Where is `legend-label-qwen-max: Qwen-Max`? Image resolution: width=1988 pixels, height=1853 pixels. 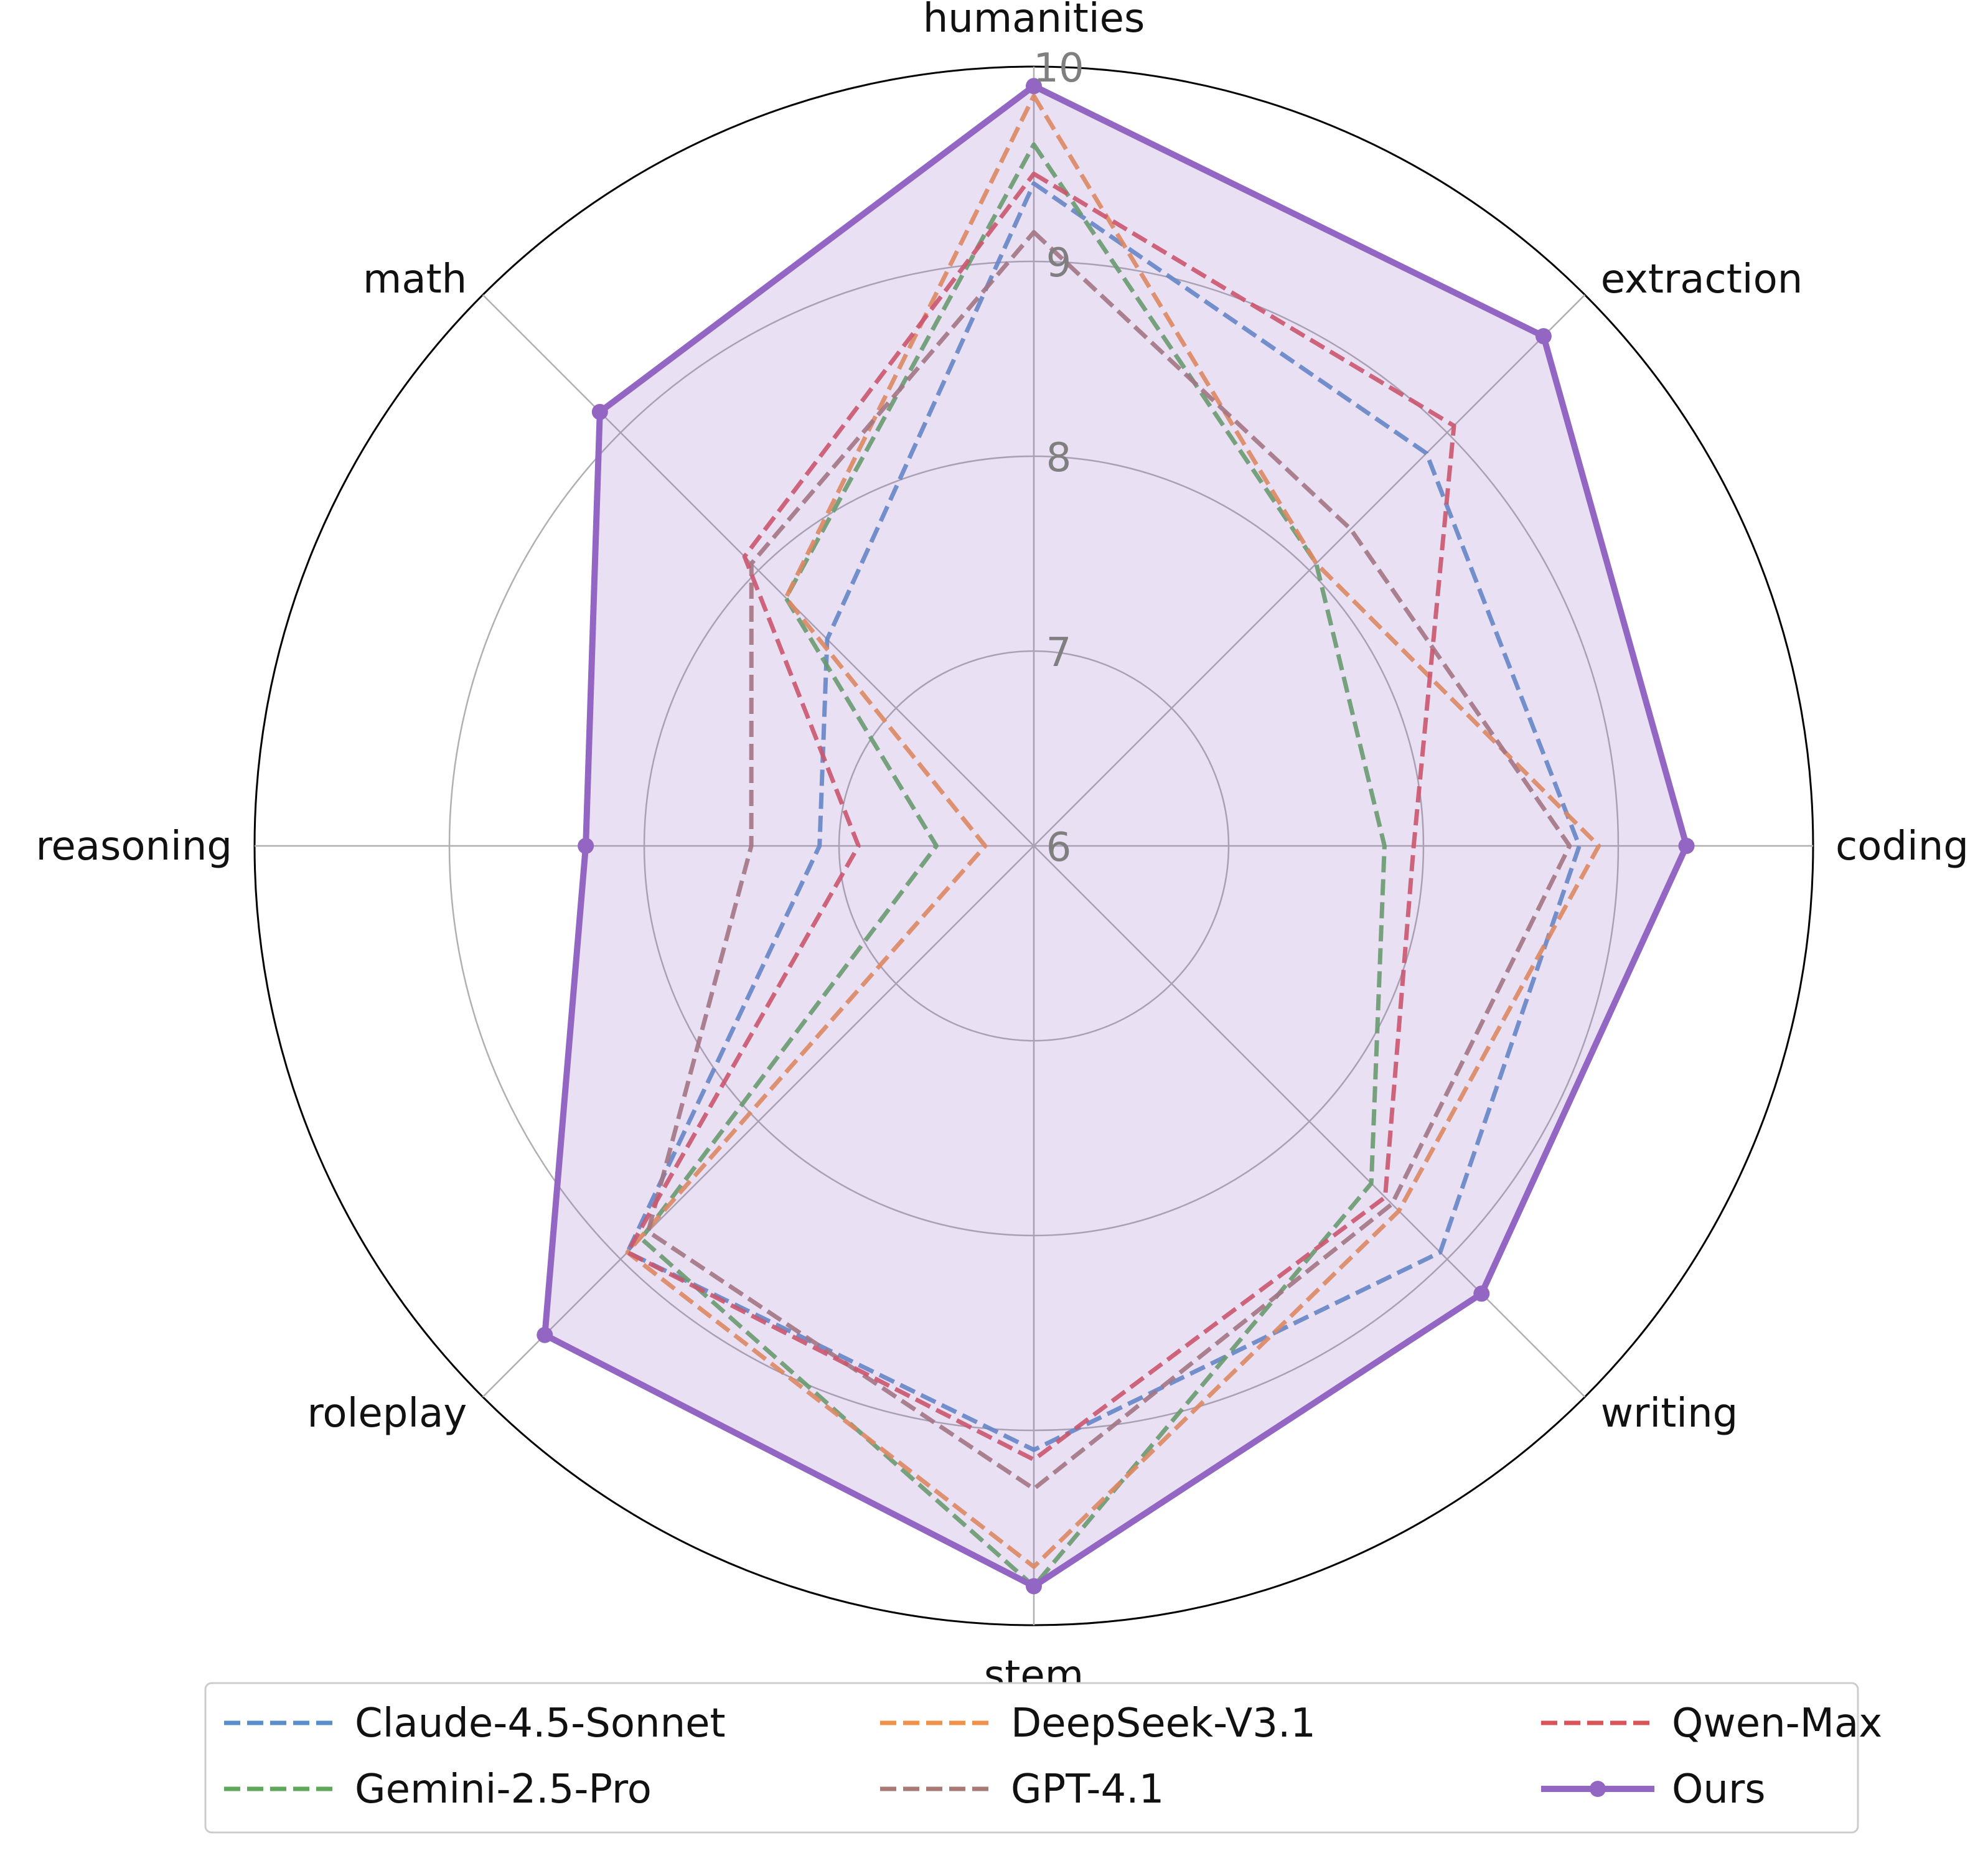
legend-label-qwen-max: Qwen-Max is located at coordinates (1777, 1724).